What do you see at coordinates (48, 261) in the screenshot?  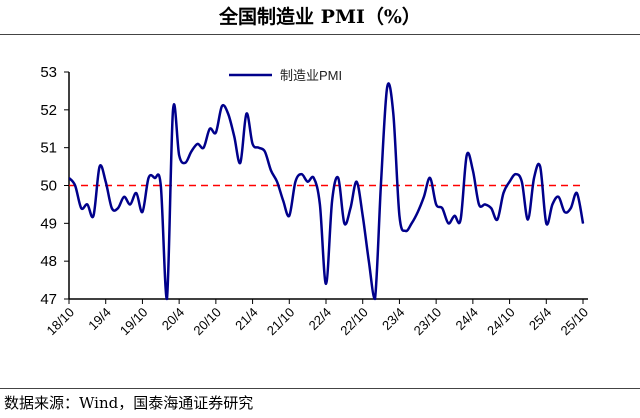 I see `y-tick-label: 48` at bounding box center [48, 261].